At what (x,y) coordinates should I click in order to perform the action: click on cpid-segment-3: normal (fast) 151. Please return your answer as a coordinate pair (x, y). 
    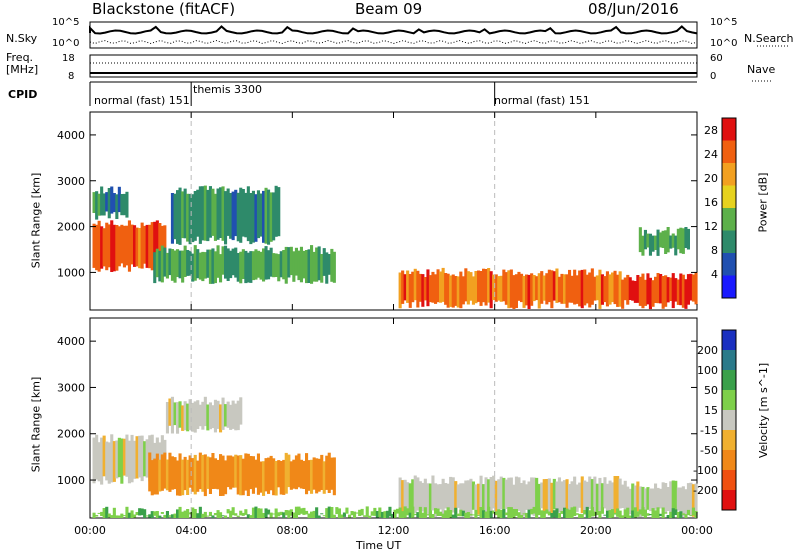
    Looking at the image, I should click on (542, 100).